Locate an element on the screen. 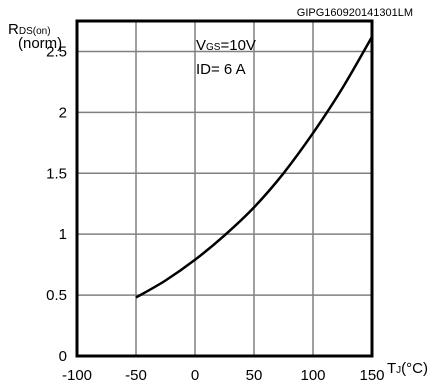 The height and width of the screenshot is (388, 437). y-tick-label: 2.5 is located at coordinates (56, 51).